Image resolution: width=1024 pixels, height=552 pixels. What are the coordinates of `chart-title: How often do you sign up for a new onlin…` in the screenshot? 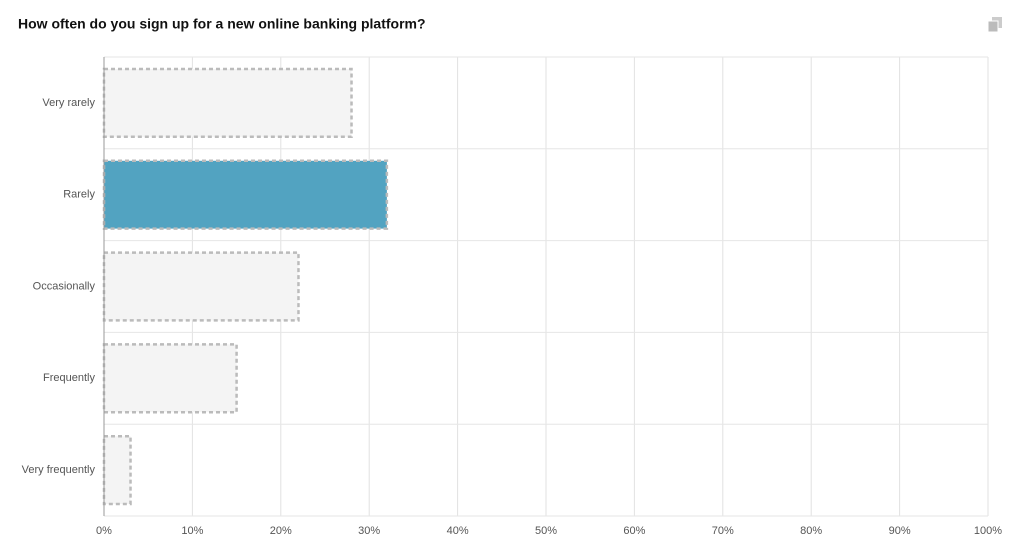 It's located at (222, 24).